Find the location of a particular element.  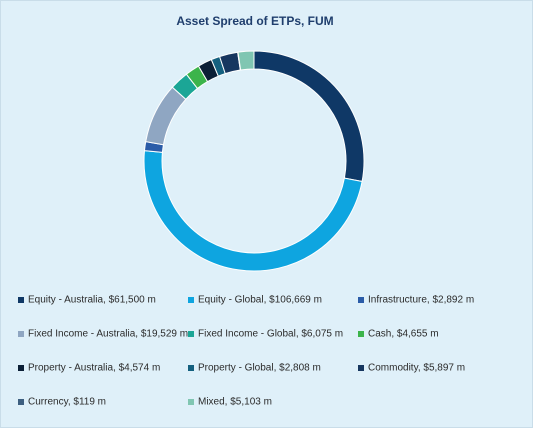

legend-label: Fixed Income - Australia, $19,529 m is located at coordinates (108, 334).